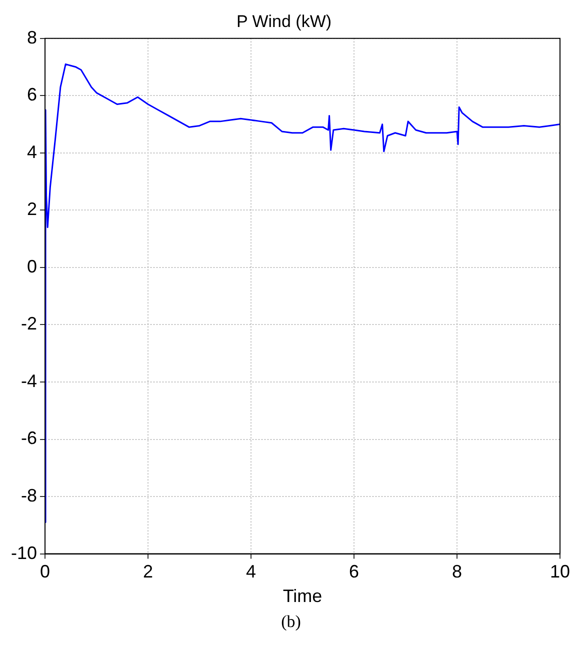  I want to click on y-tick-label: -8, so click(29, 496).